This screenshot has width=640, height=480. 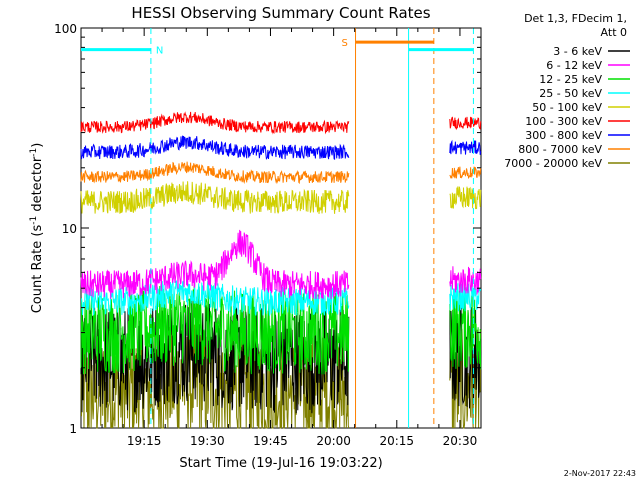 I want to click on legend-entry-label-7: 300 - 800 keV, so click(x=563, y=135).